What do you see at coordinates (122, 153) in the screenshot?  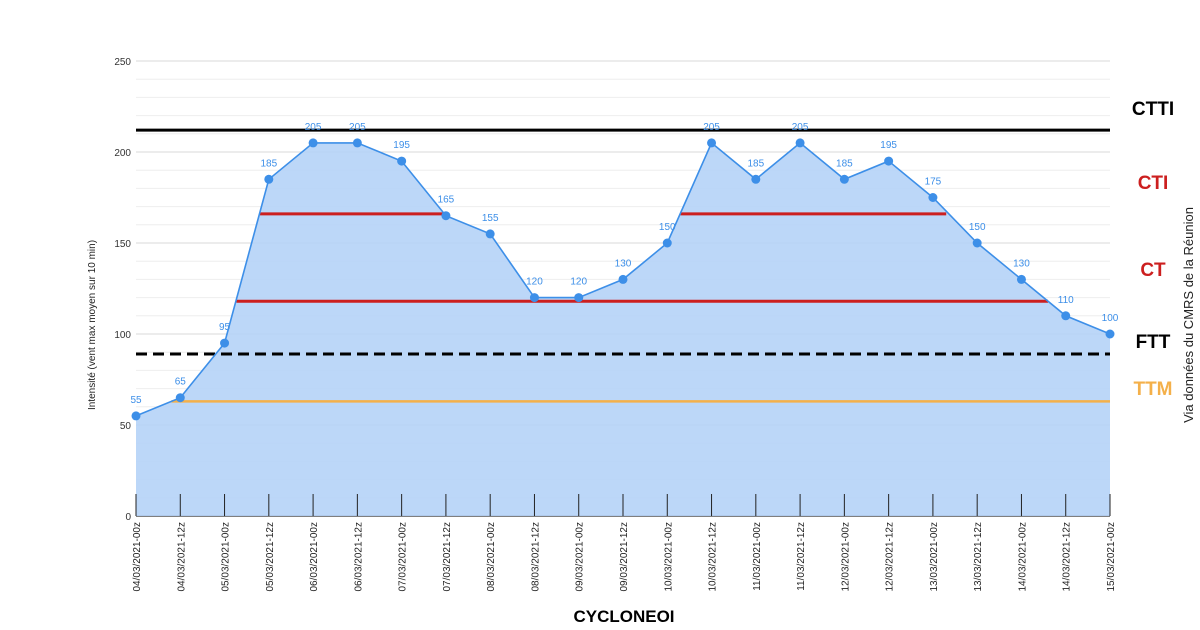 I see `y-tick-label: 200` at bounding box center [122, 153].